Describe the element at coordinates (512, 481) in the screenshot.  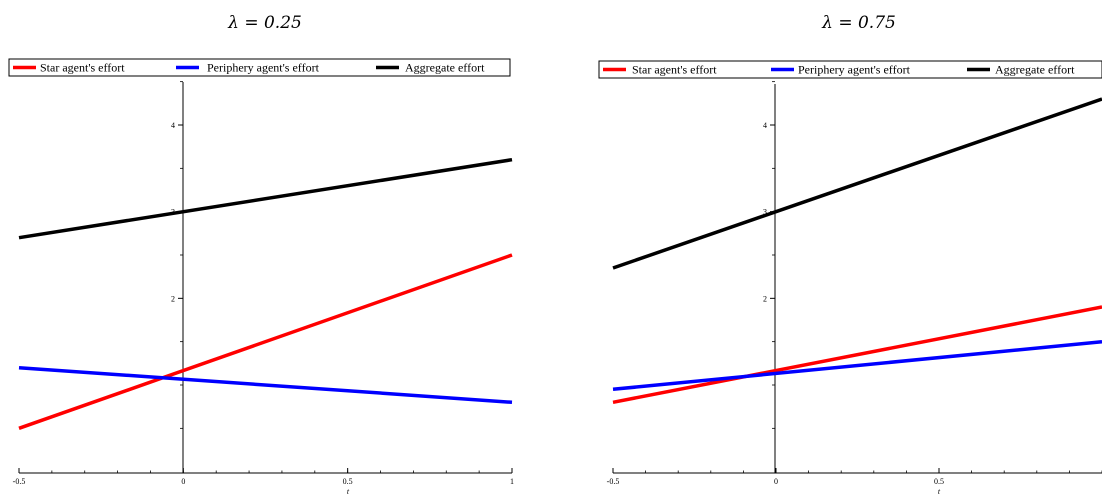
I see `x-tick-label: 1` at that location.